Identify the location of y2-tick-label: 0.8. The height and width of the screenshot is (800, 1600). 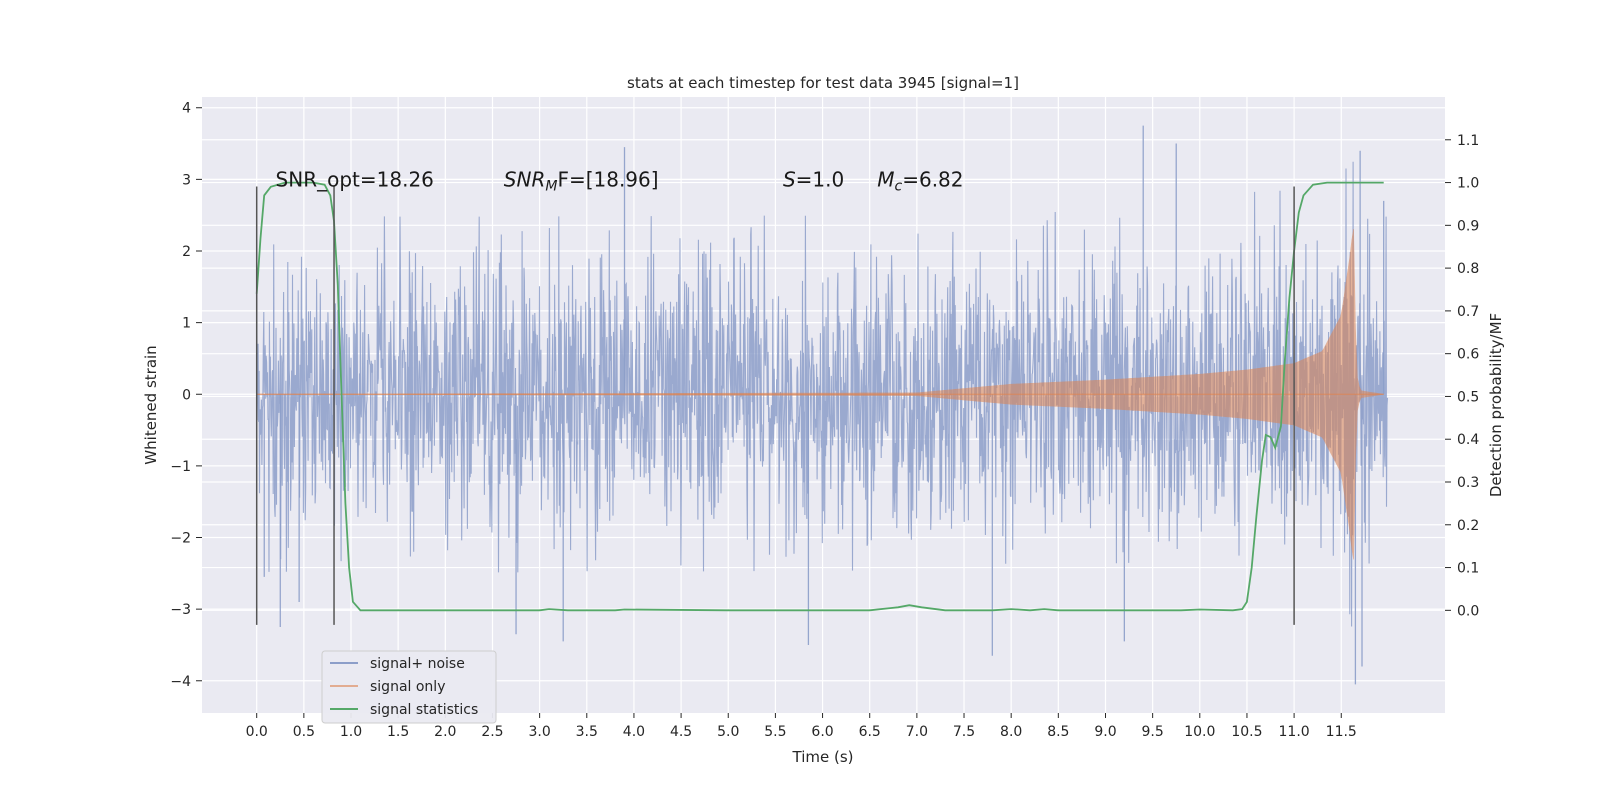
(1468, 269).